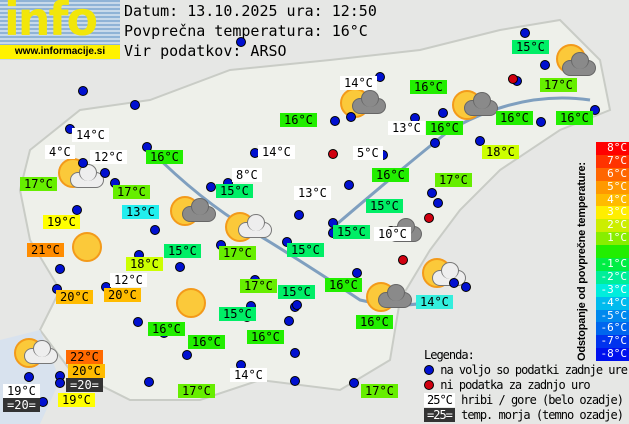 The image size is (629, 424). What do you see at coordinates (60, 30) in the screenshot?
I see `logo: info www.informacije.si` at bounding box center [60, 30].